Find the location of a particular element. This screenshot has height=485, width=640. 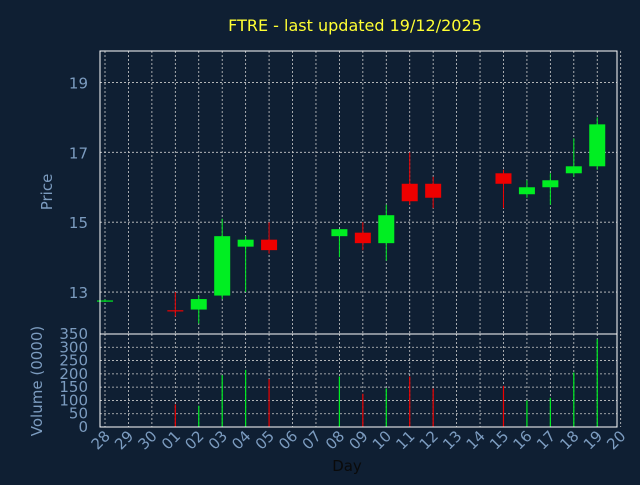

chart-title: FTRE - last updated 19/12/2025 is located at coordinates (355, 25).